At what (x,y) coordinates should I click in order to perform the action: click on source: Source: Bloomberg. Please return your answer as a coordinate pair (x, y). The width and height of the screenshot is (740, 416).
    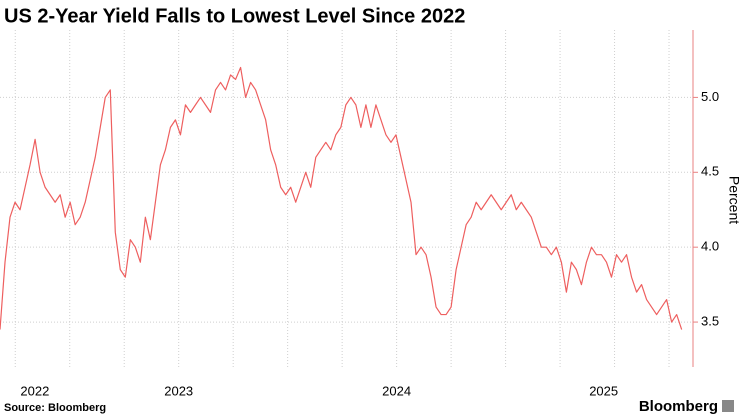
    Looking at the image, I should click on (55, 408).